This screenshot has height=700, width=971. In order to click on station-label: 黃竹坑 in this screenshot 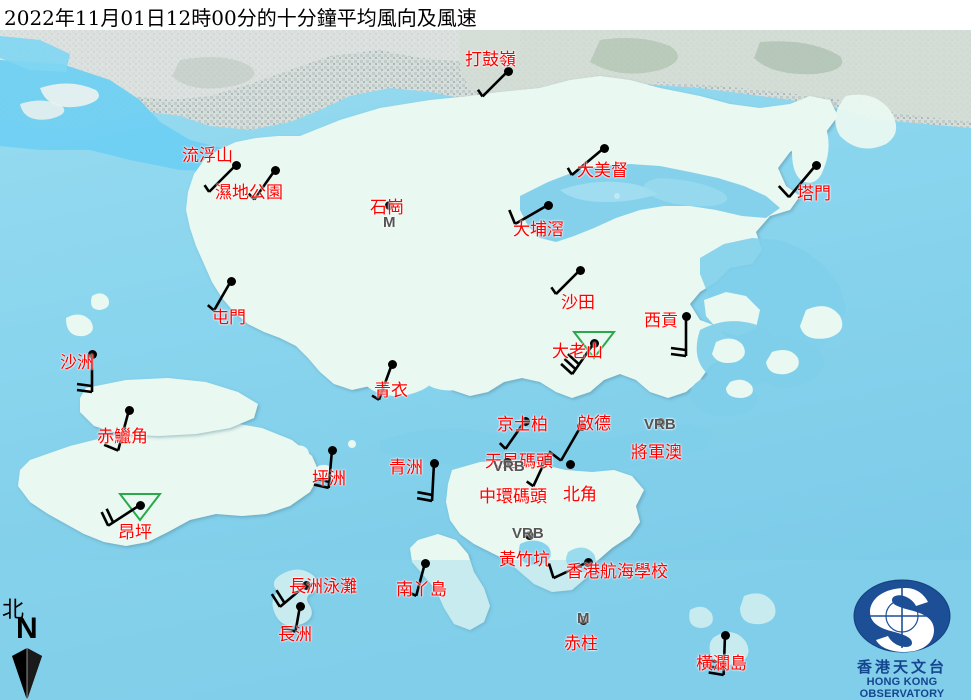, I will do `click(524, 560)`.